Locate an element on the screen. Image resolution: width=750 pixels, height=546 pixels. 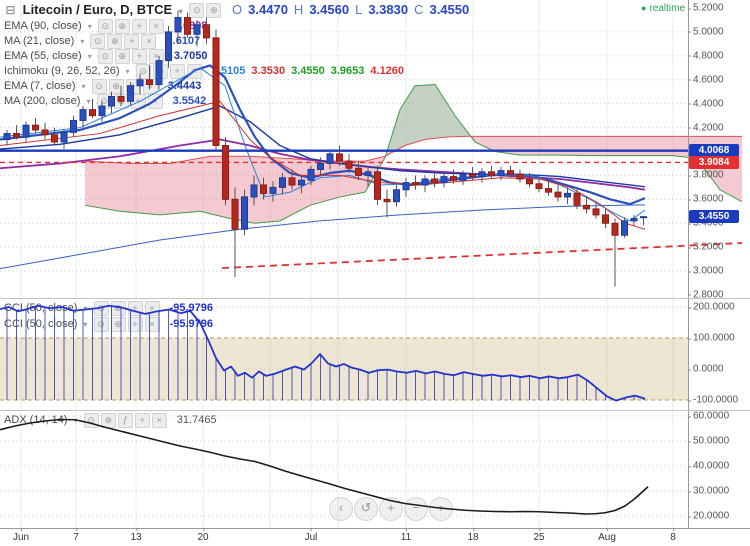
indicator-value: 3.4443 is located at coordinates (188, 86).